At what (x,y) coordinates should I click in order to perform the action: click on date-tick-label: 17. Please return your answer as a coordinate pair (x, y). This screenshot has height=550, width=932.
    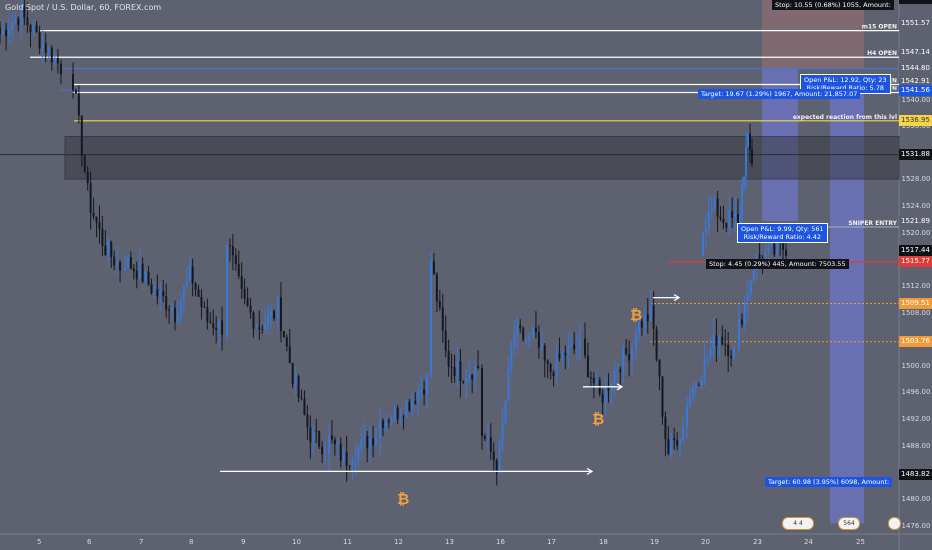
    Looking at the image, I should click on (551, 542).